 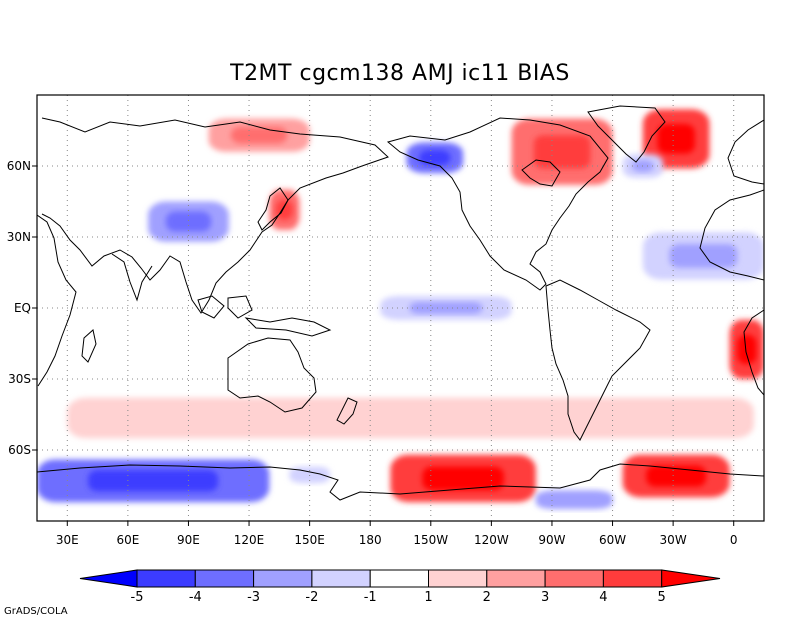 What do you see at coordinates (545, 597) in the screenshot?
I see `colorbar-label: 3` at bounding box center [545, 597].